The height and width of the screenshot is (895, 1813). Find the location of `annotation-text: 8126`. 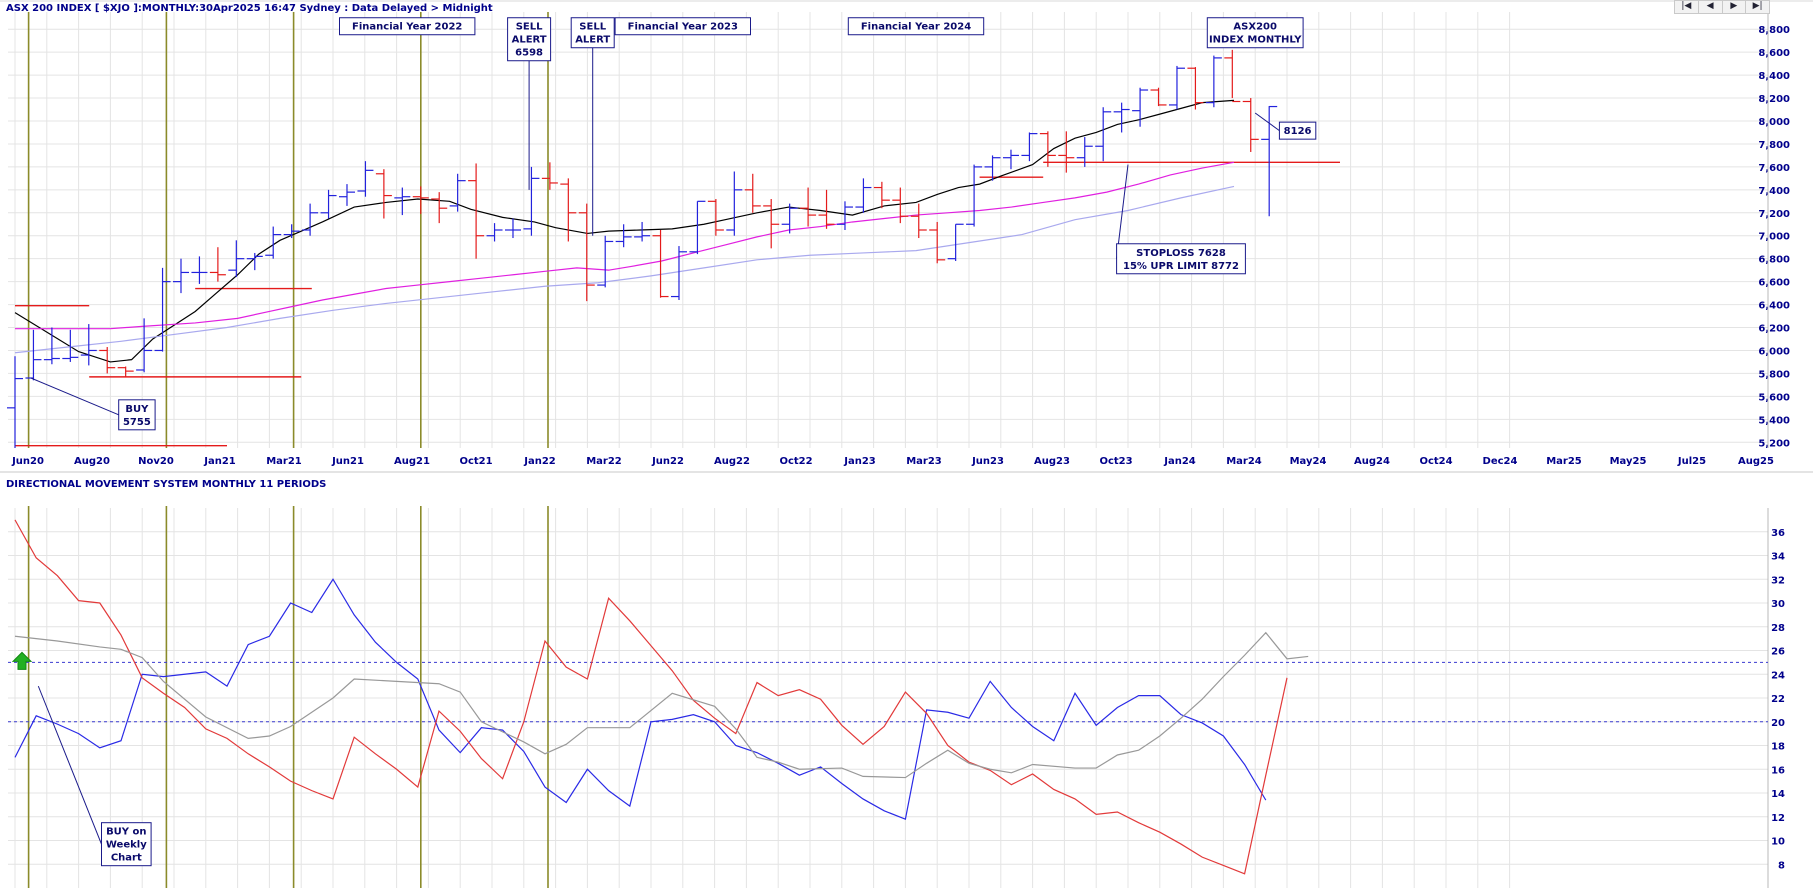

annotation-text: 8126 is located at coordinates (1298, 131).